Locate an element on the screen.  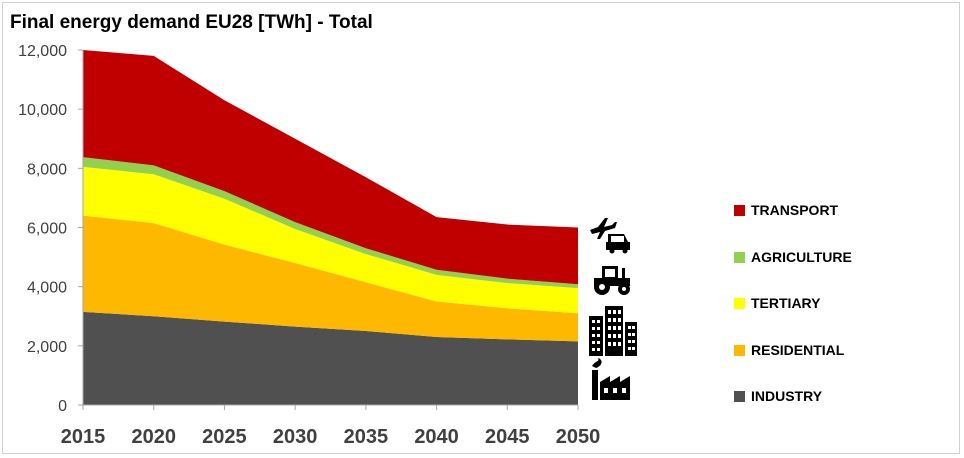
y-tick-label: 0 is located at coordinates (62, 406).